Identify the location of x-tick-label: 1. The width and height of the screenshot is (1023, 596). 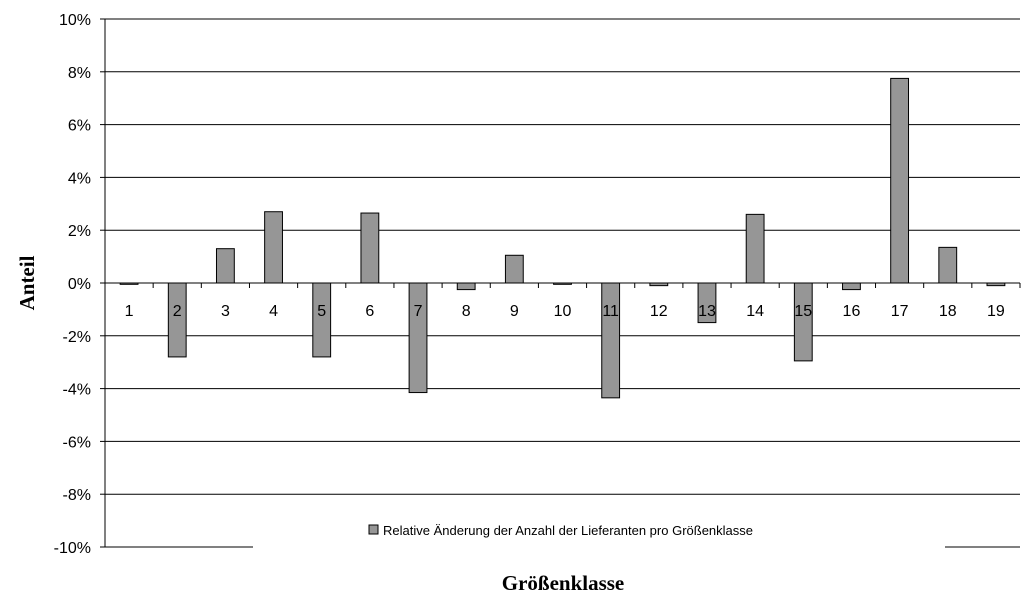
(129, 311).